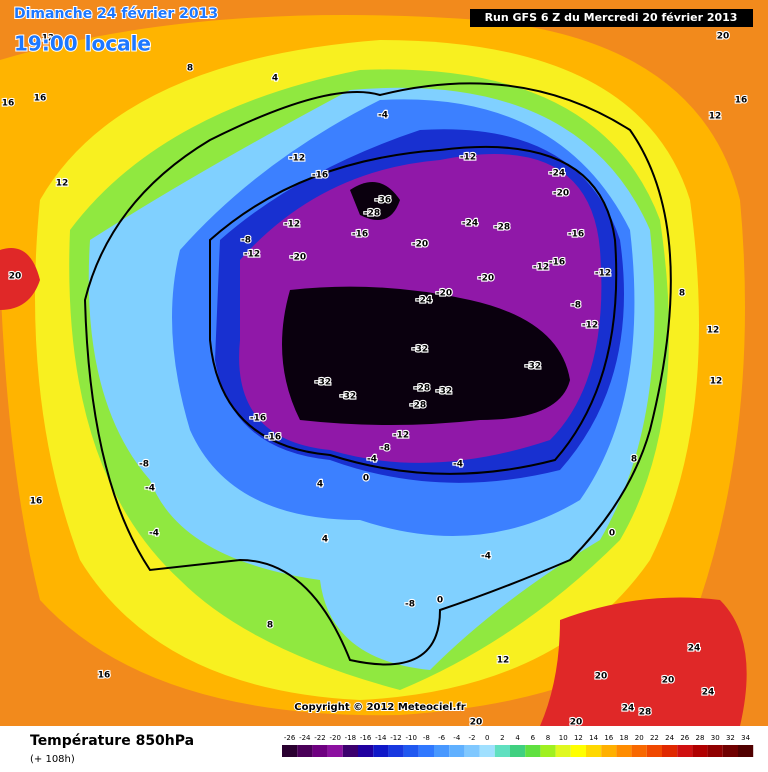 Image resolution: width=768 pixels, height=772 pixels. I want to click on colorbar-tick-label: -10, so click(410, 738).